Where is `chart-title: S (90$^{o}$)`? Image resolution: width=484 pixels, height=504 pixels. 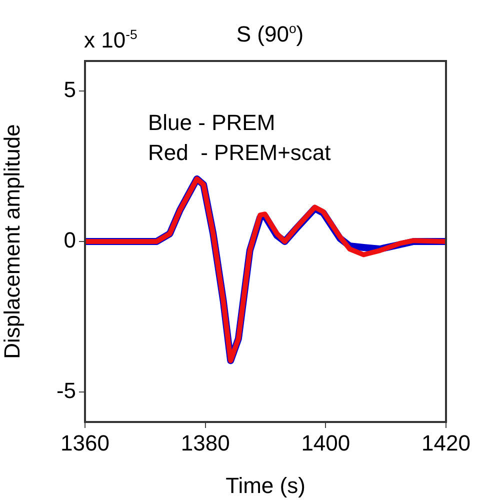 chart-title: S (90$^{o}$) is located at coordinates (270, 33).